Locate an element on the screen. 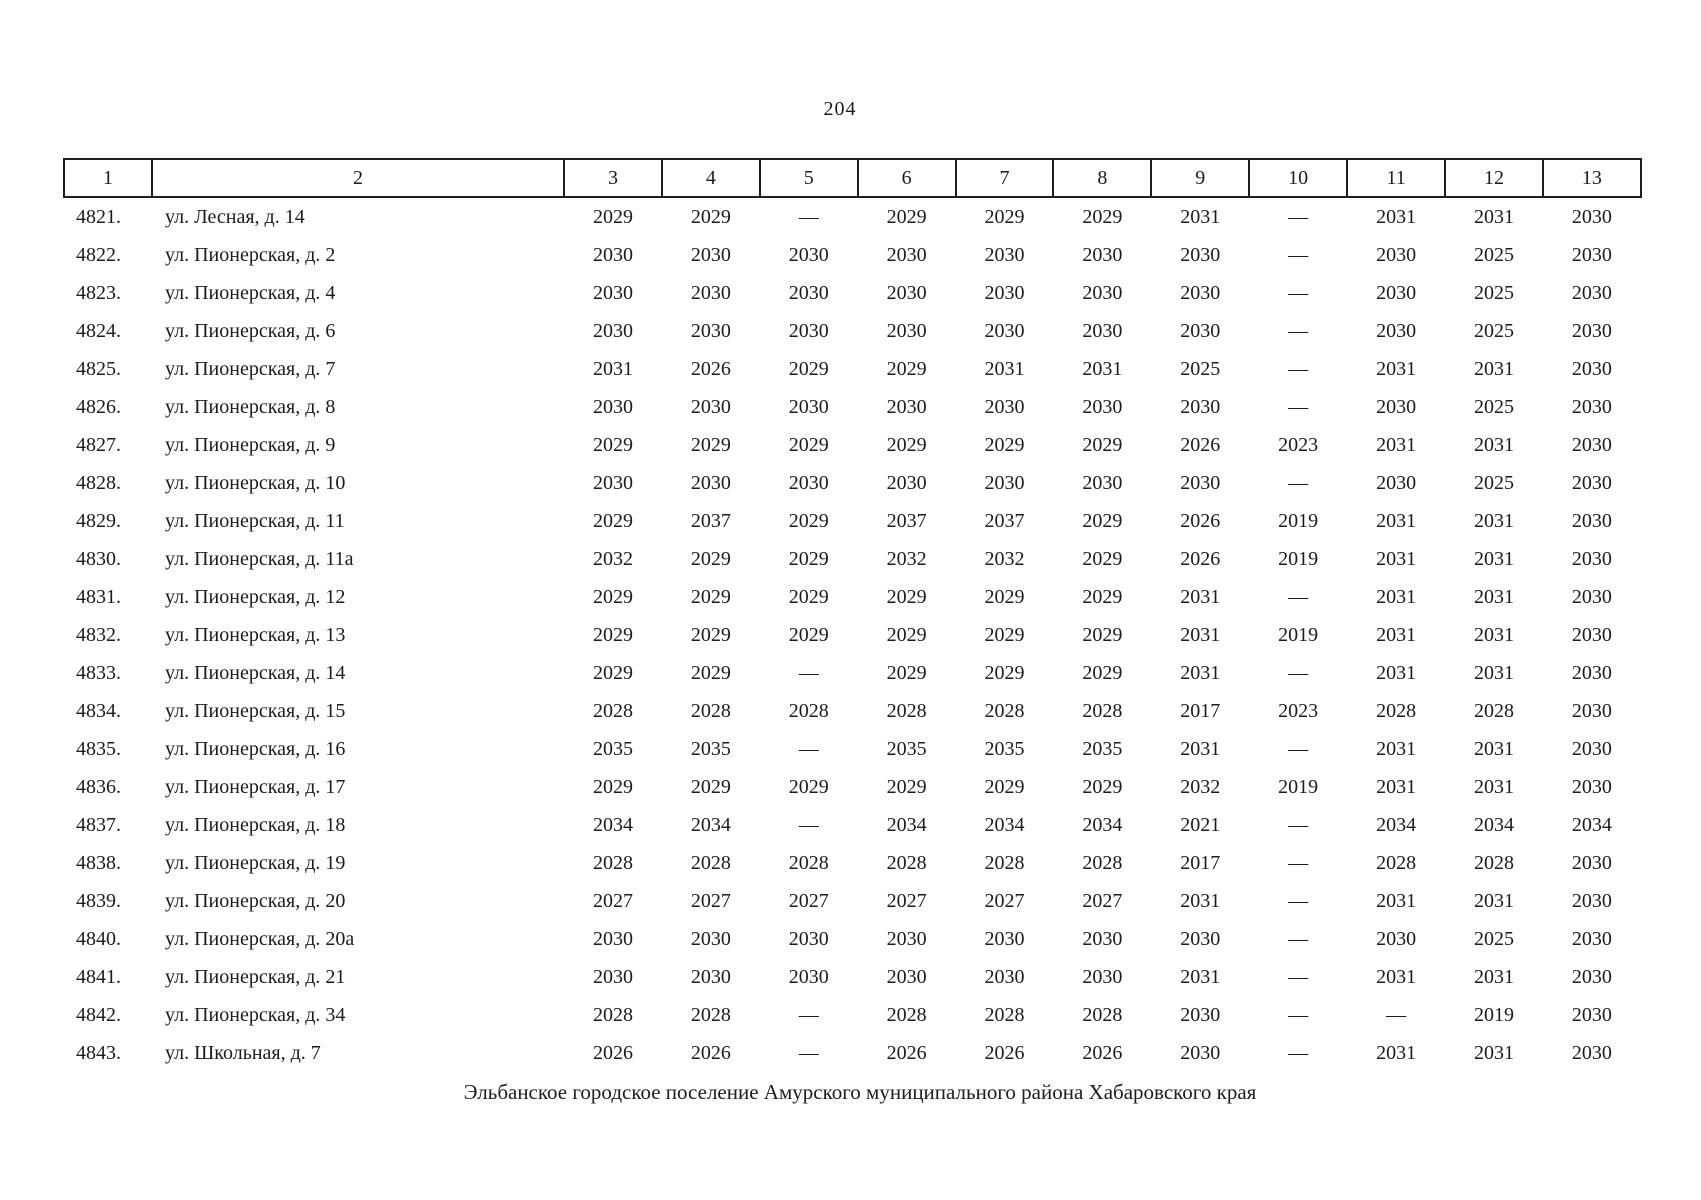 The image size is (1701, 1200). address-cell: ул. Пионерская, д. 18 is located at coordinates (255, 824).